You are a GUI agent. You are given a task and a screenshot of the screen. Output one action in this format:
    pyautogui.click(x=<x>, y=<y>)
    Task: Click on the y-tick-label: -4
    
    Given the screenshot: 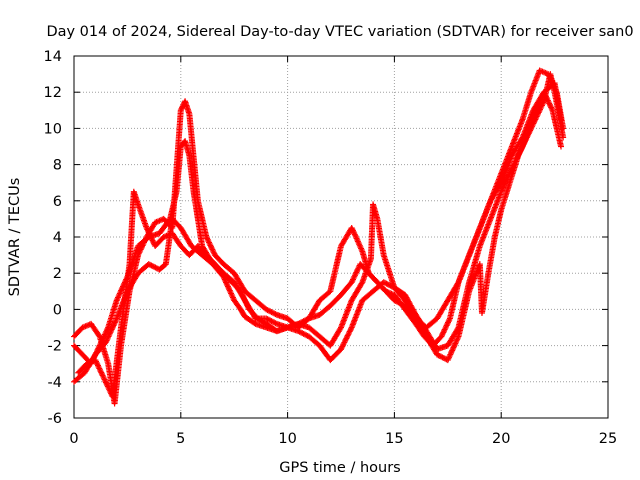 What is the action you would take?
    pyautogui.click(x=55, y=383)
    